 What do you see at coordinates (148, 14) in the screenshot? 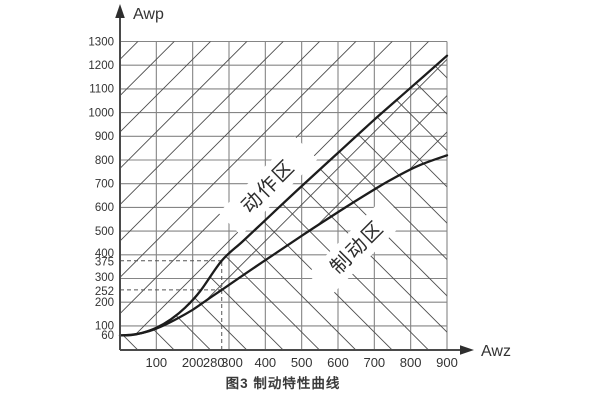
I see `y-axis-title: Awp` at bounding box center [148, 14].